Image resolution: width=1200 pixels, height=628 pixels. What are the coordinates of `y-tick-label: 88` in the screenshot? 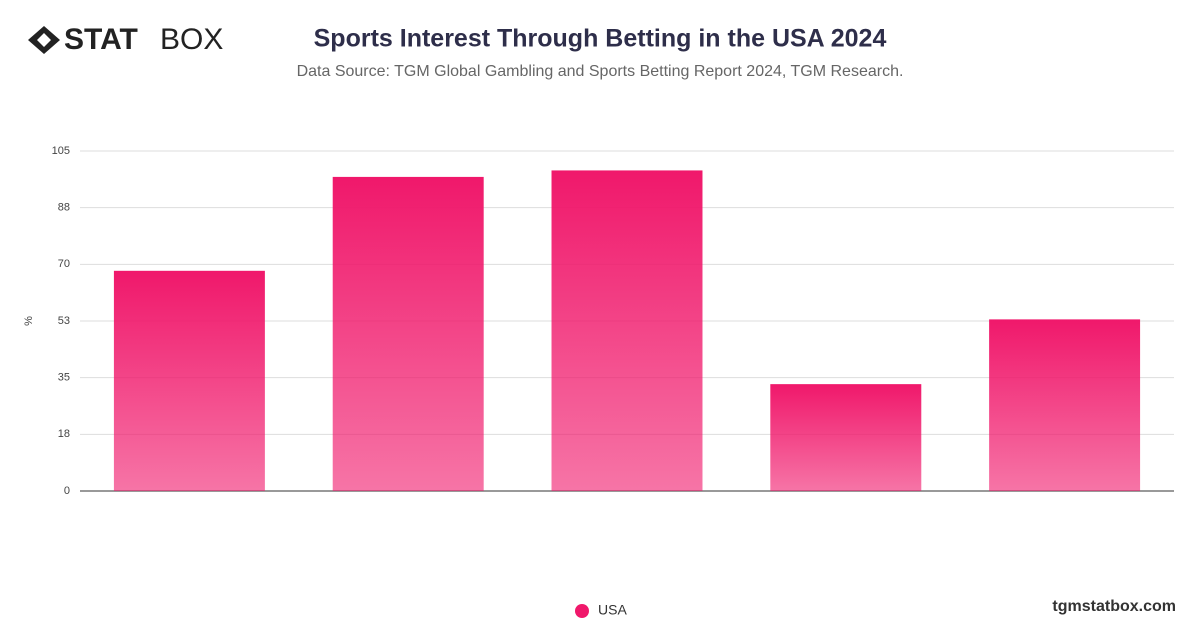 It's located at (64, 208).